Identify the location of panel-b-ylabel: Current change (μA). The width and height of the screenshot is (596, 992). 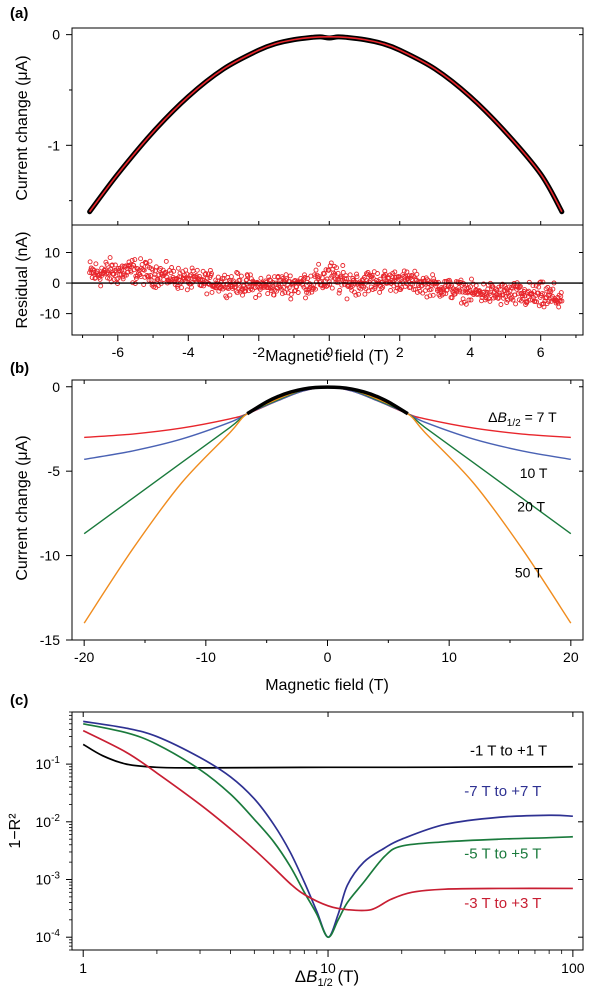
(22, 507).